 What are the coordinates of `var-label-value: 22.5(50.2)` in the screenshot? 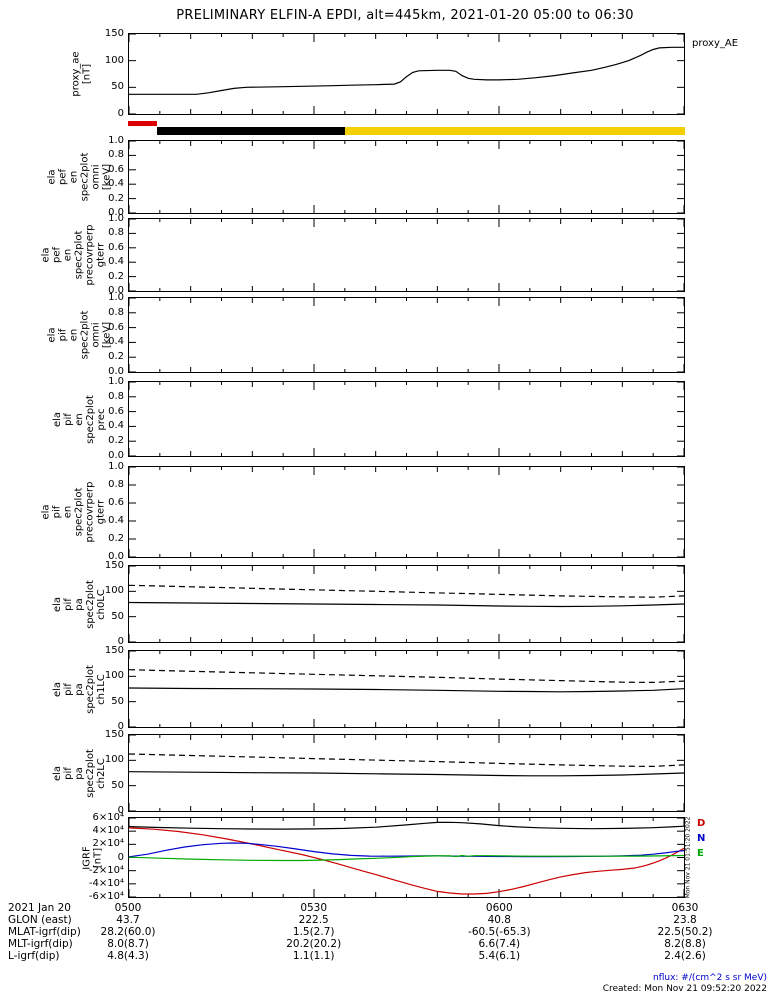 It's located at (685, 932).